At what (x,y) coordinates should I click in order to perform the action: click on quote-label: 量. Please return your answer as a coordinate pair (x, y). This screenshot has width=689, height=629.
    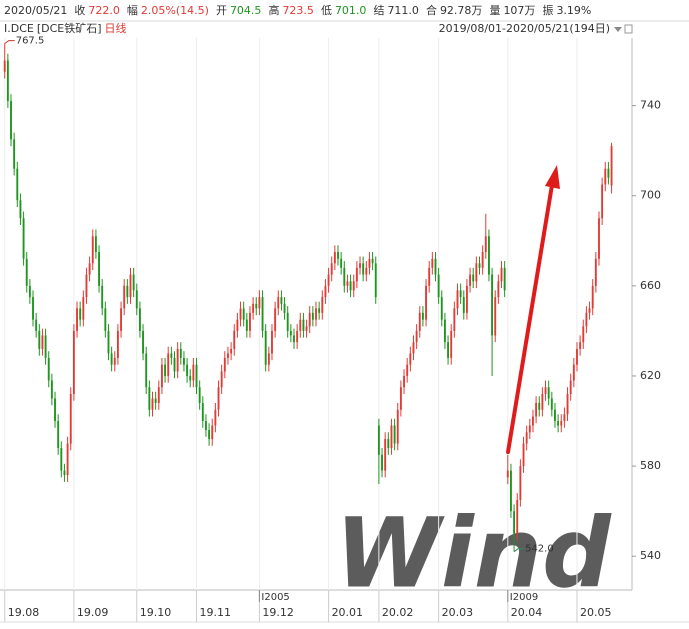
    Looking at the image, I should click on (494, 10).